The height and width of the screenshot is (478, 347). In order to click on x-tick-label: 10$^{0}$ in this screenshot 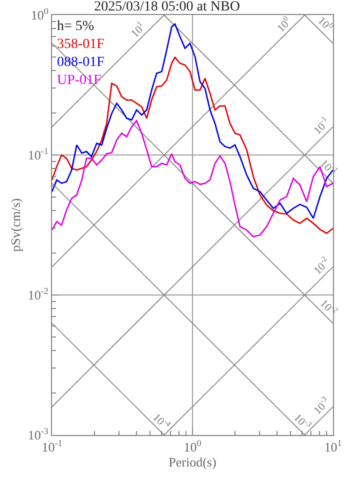, I will do `click(193, 446)`.